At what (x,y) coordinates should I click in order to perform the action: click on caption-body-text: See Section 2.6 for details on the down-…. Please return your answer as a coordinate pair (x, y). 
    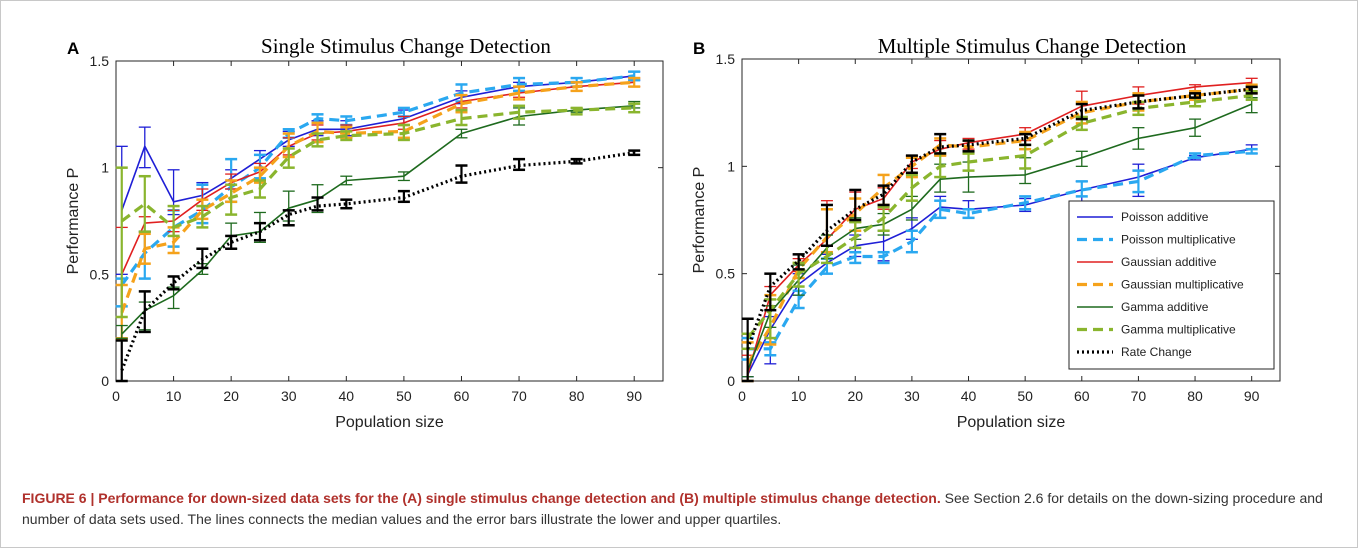
    Looking at the image, I should click on (672, 508).